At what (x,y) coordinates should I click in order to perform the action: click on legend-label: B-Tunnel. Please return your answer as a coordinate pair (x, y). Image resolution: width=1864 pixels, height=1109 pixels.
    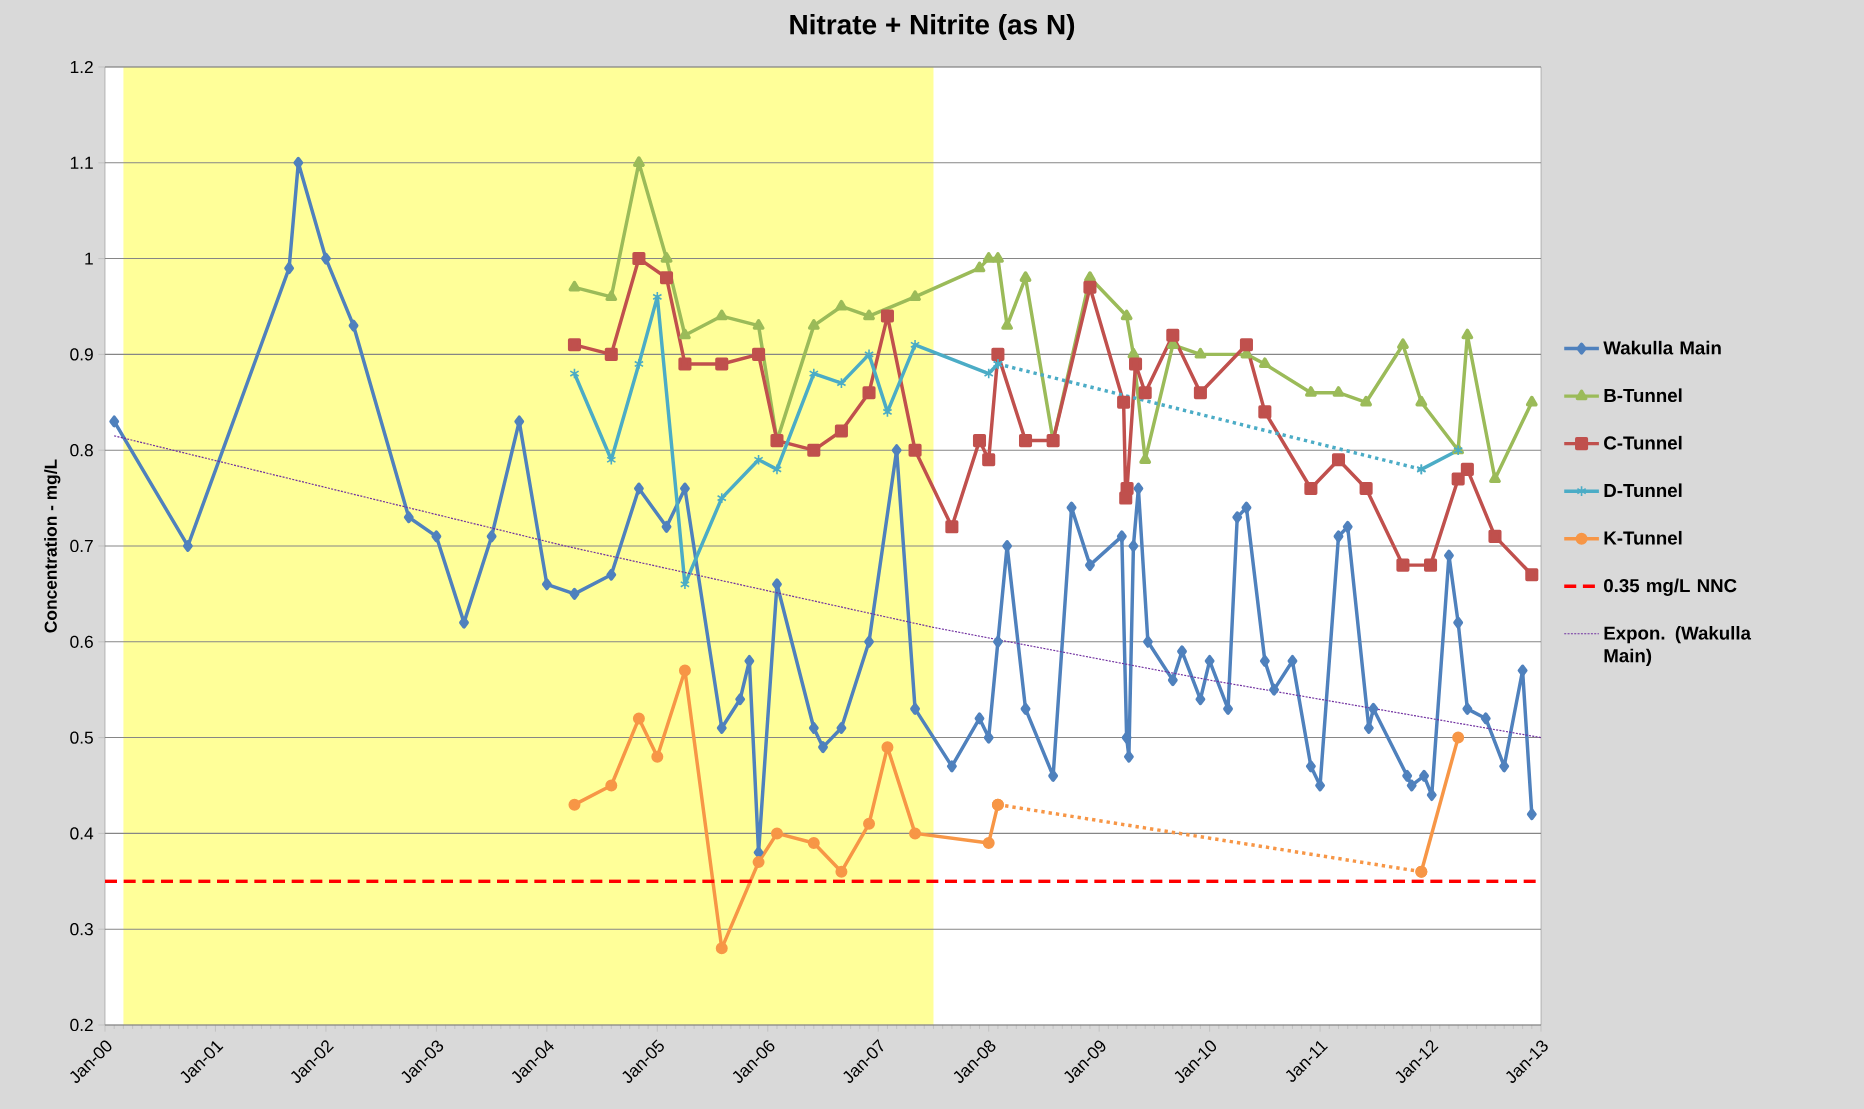
    Looking at the image, I should click on (1643, 395).